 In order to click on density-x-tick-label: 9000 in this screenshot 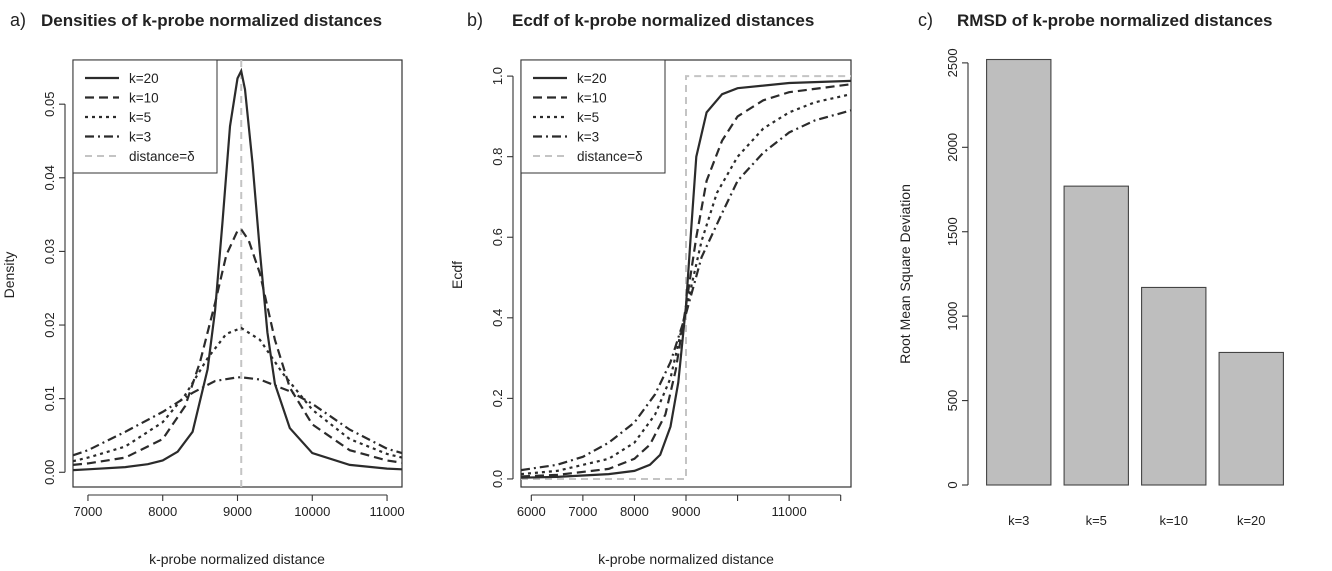, I will do `click(237, 511)`.